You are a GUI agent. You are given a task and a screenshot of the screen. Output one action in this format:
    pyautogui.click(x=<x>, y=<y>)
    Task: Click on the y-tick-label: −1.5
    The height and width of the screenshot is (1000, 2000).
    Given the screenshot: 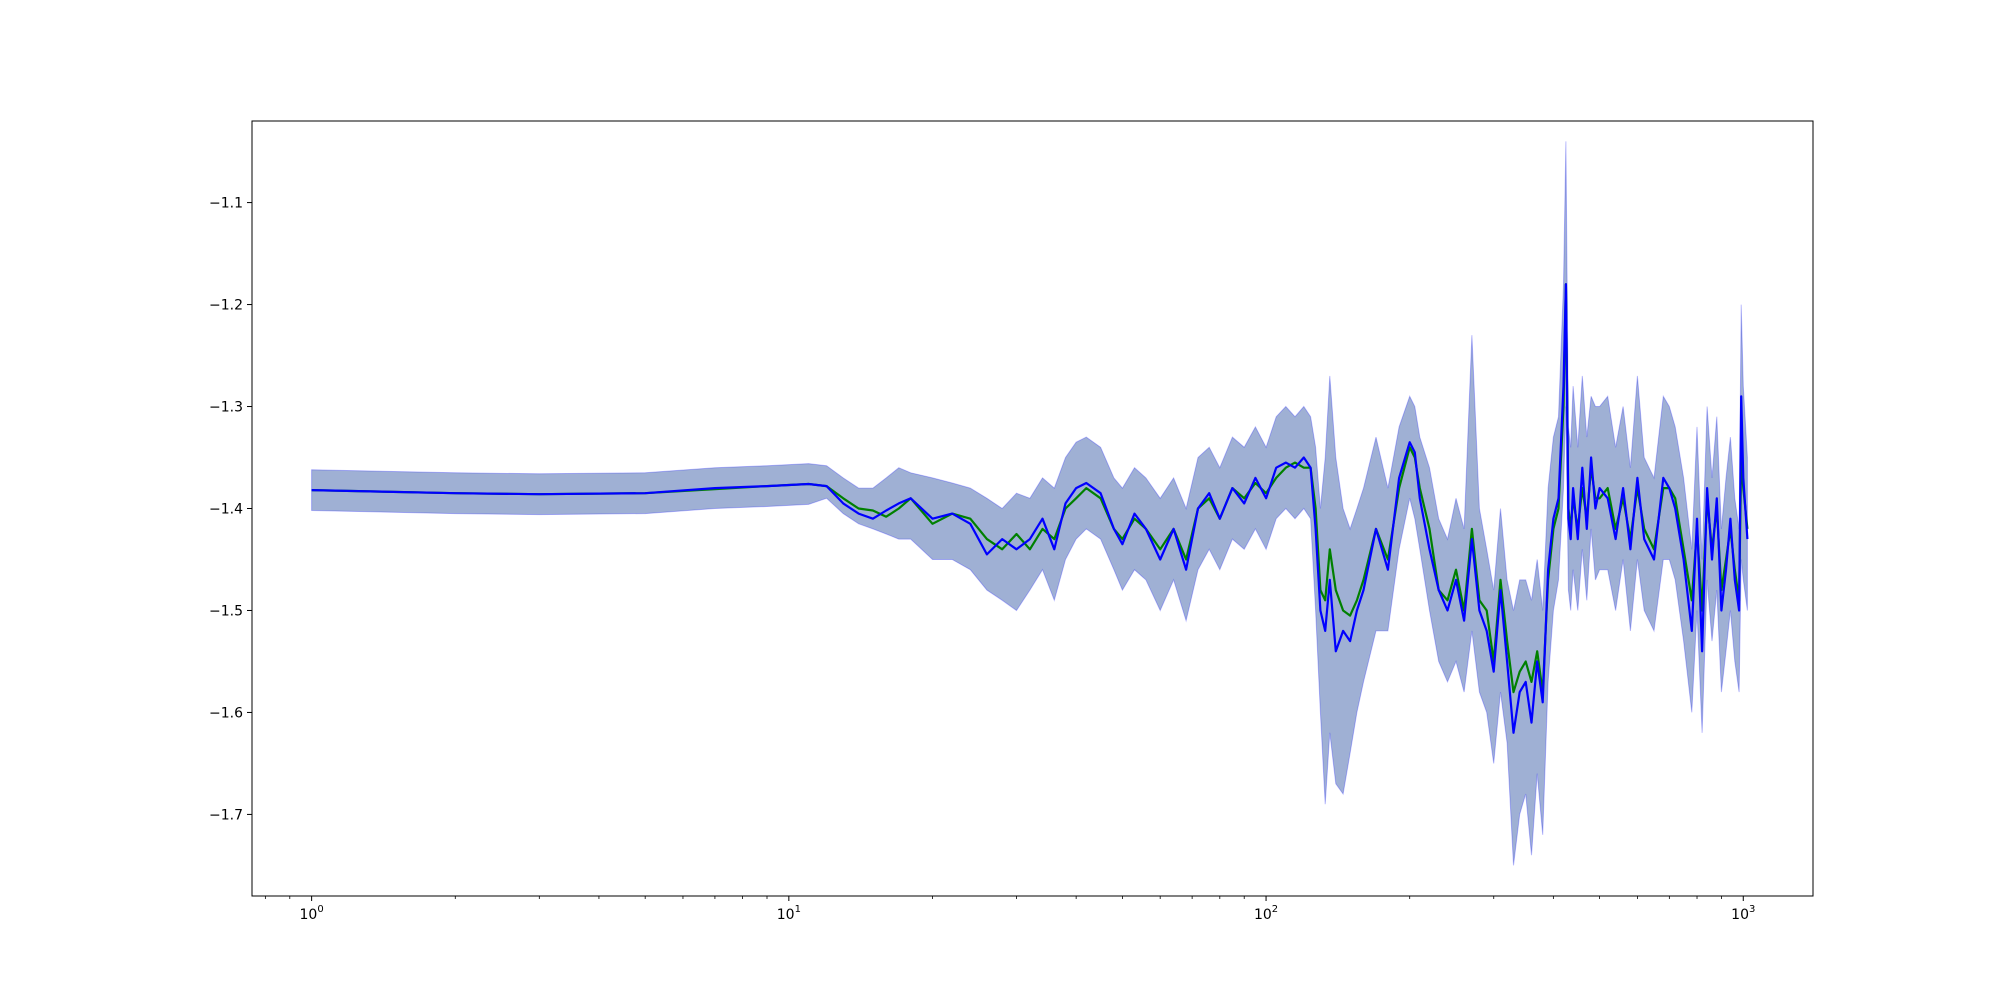 What is the action you would take?
    pyautogui.click(x=226, y=611)
    